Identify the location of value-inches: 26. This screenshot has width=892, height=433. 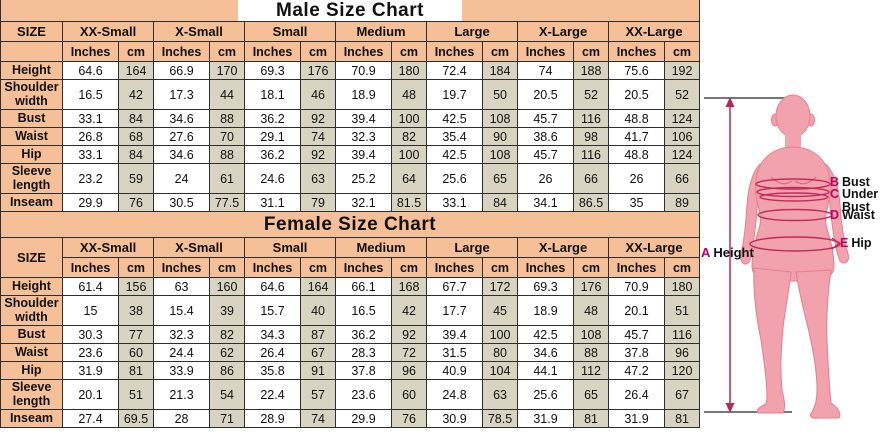
(637, 178).